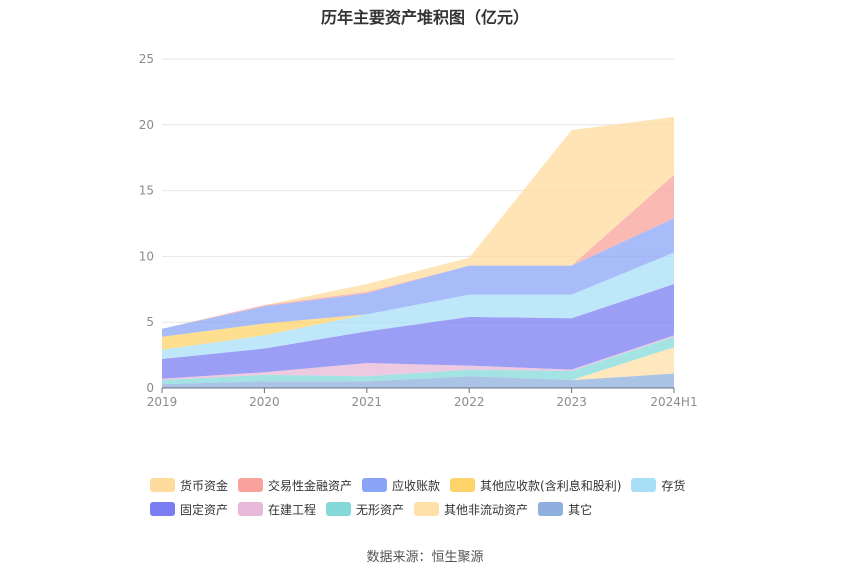 This screenshot has height=575, width=850. I want to click on y-tick-label: 25, so click(146, 59).